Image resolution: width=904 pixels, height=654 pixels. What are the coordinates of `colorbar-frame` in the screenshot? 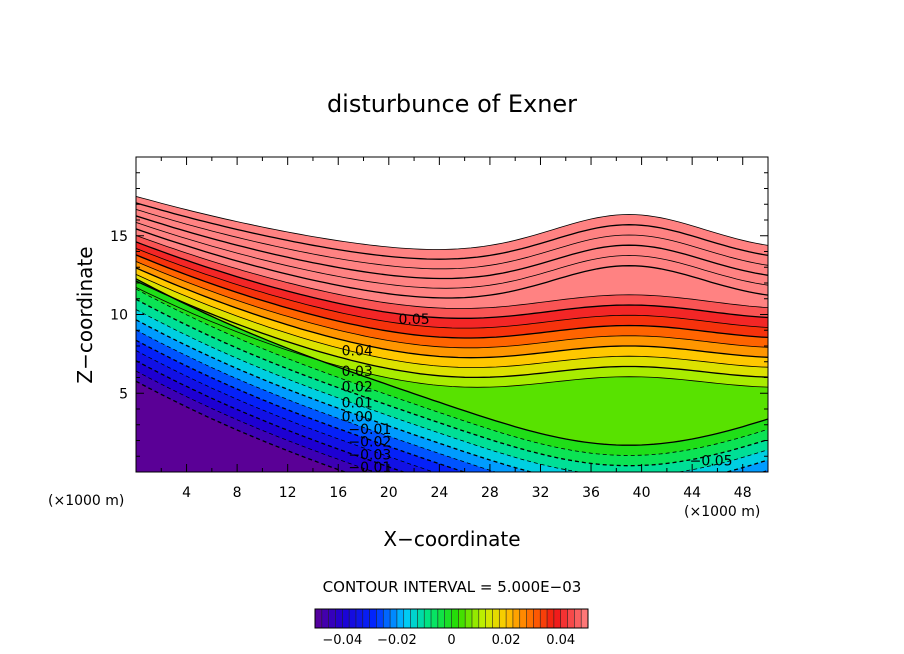 It's located at (451, 618).